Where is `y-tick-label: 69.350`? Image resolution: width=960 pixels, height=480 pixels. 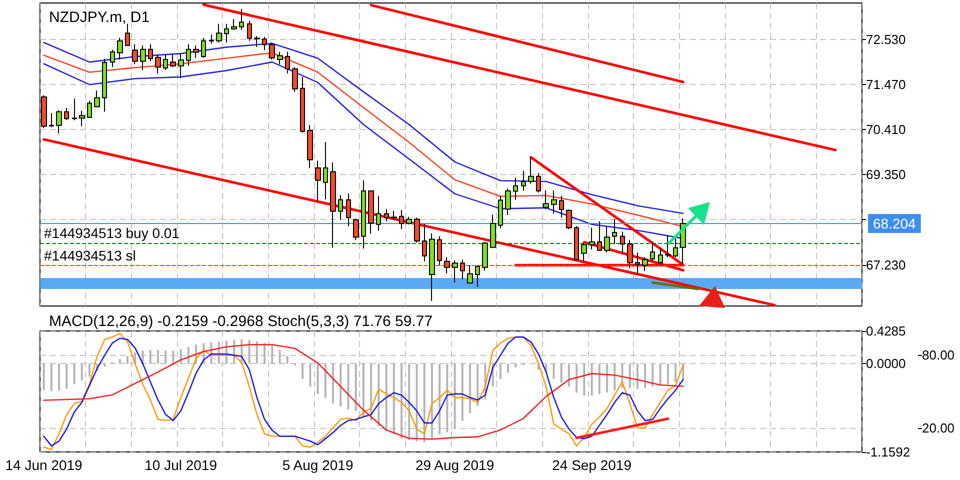
y-tick-label: 69.350 is located at coordinates (886, 174).